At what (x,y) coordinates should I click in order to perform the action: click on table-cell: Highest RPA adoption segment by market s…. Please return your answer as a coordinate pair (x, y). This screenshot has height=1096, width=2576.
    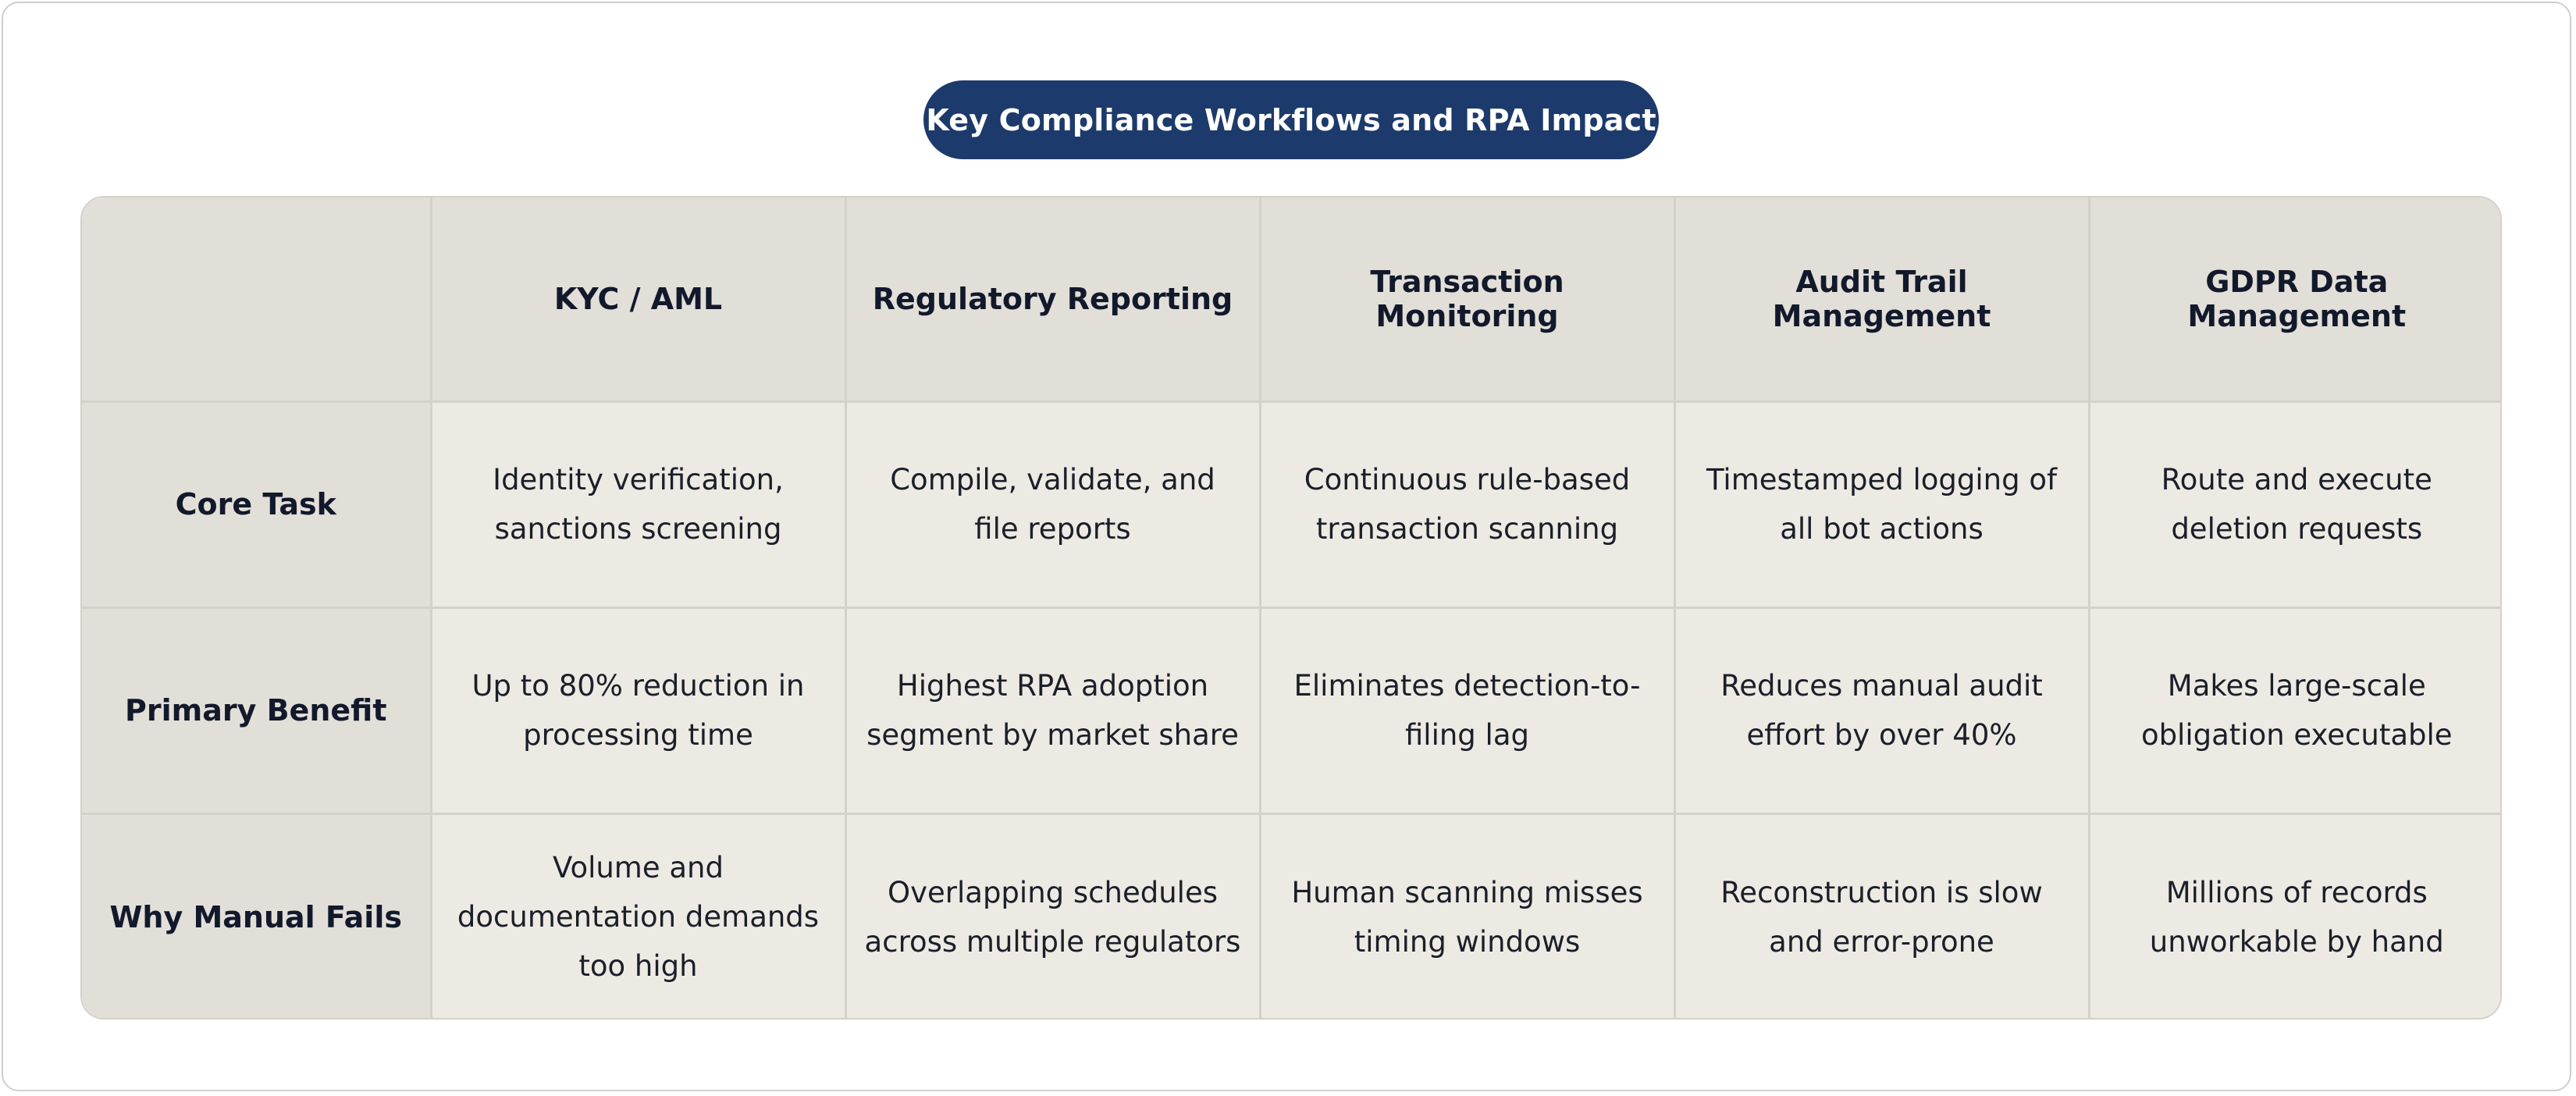
    Looking at the image, I should click on (1052, 710).